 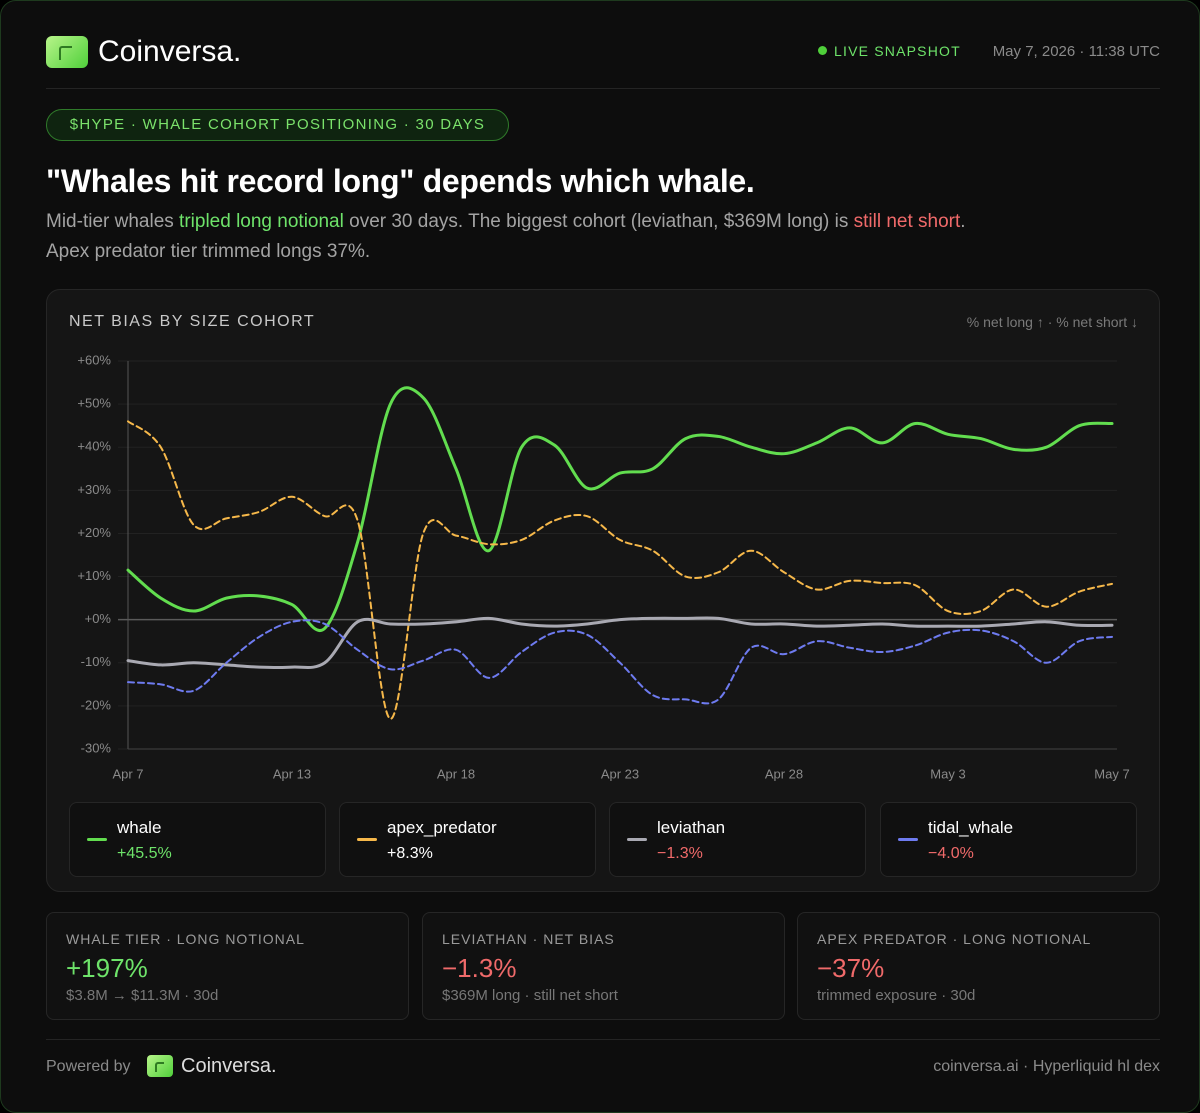 What do you see at coordinates (192, 321) in the screenshot?
I see `chart-title: NET BIAS BY SIZE COHORT` at bounding box center [192, 321].